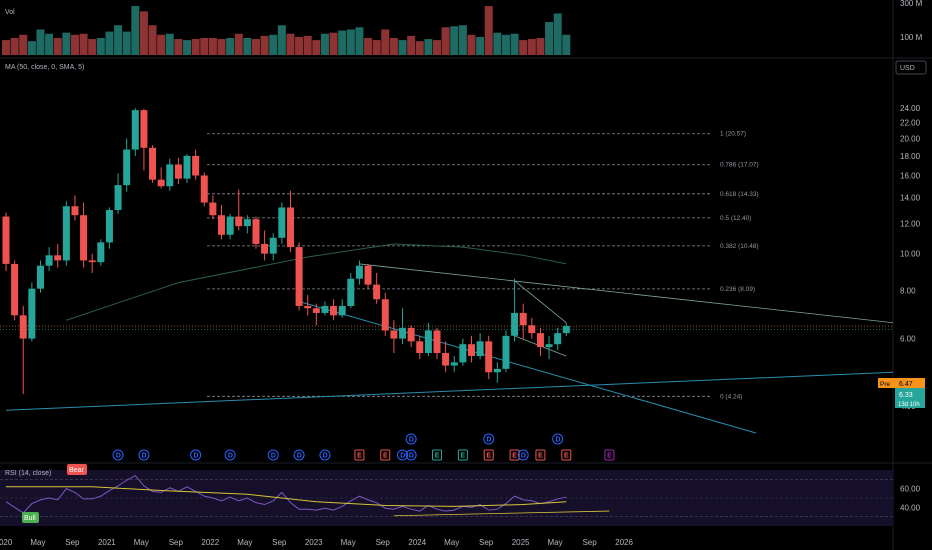 This screenshot has height=550, width=932. I want to click on last-tag-box, so click(910, 398).